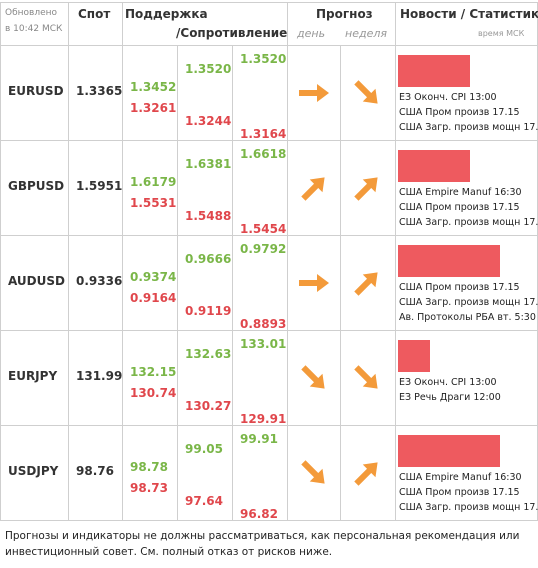  Describe the element at coordinates (153, 372) in the screenshot. I see `resistance-level: 132.15` at that location.